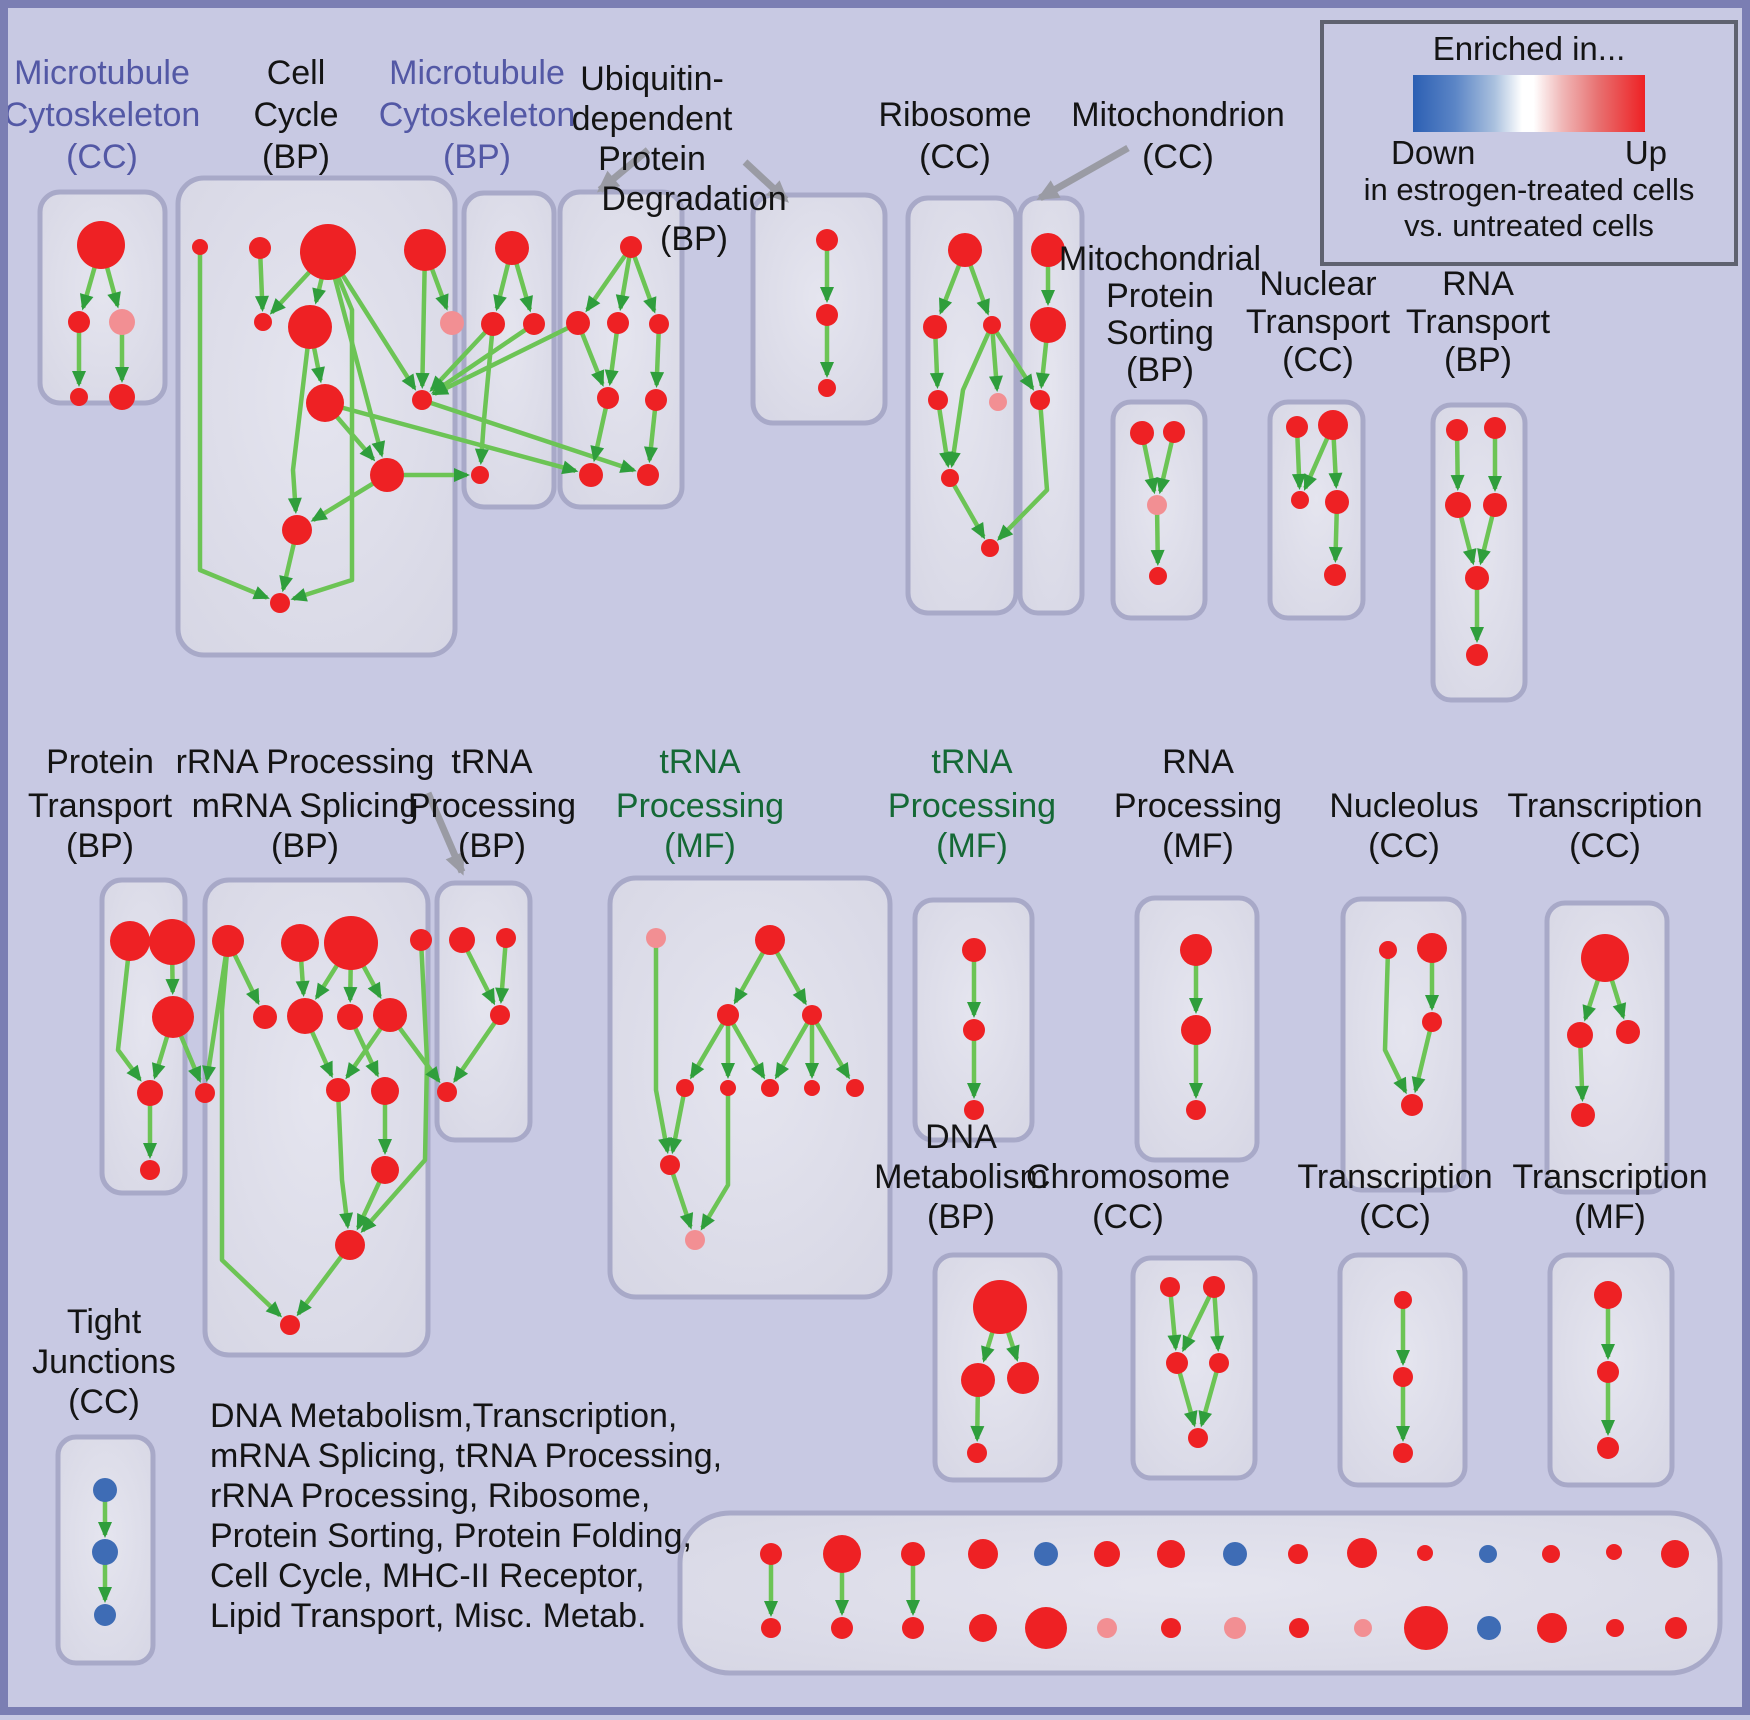 The image size is (1750, 1720). I want to click on cluster-label: Tight, so click(104, 1322).